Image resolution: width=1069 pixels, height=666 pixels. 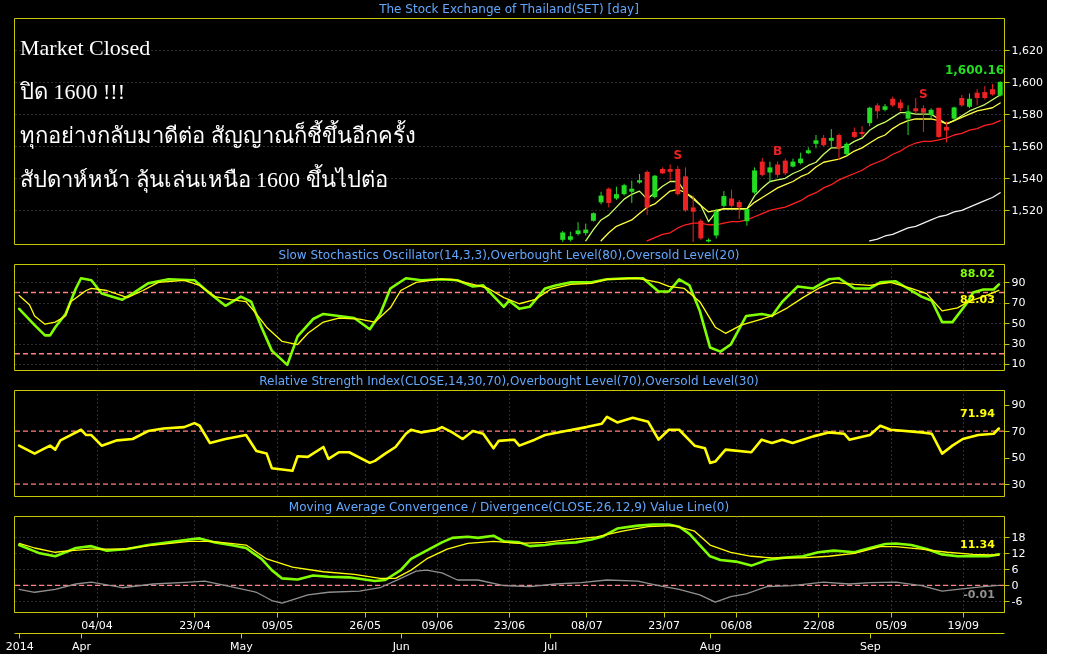 What do you see at coordinates (978, 413) in the screenshot?
I see `data-label: 71.94` at bounding box center [978, 413].